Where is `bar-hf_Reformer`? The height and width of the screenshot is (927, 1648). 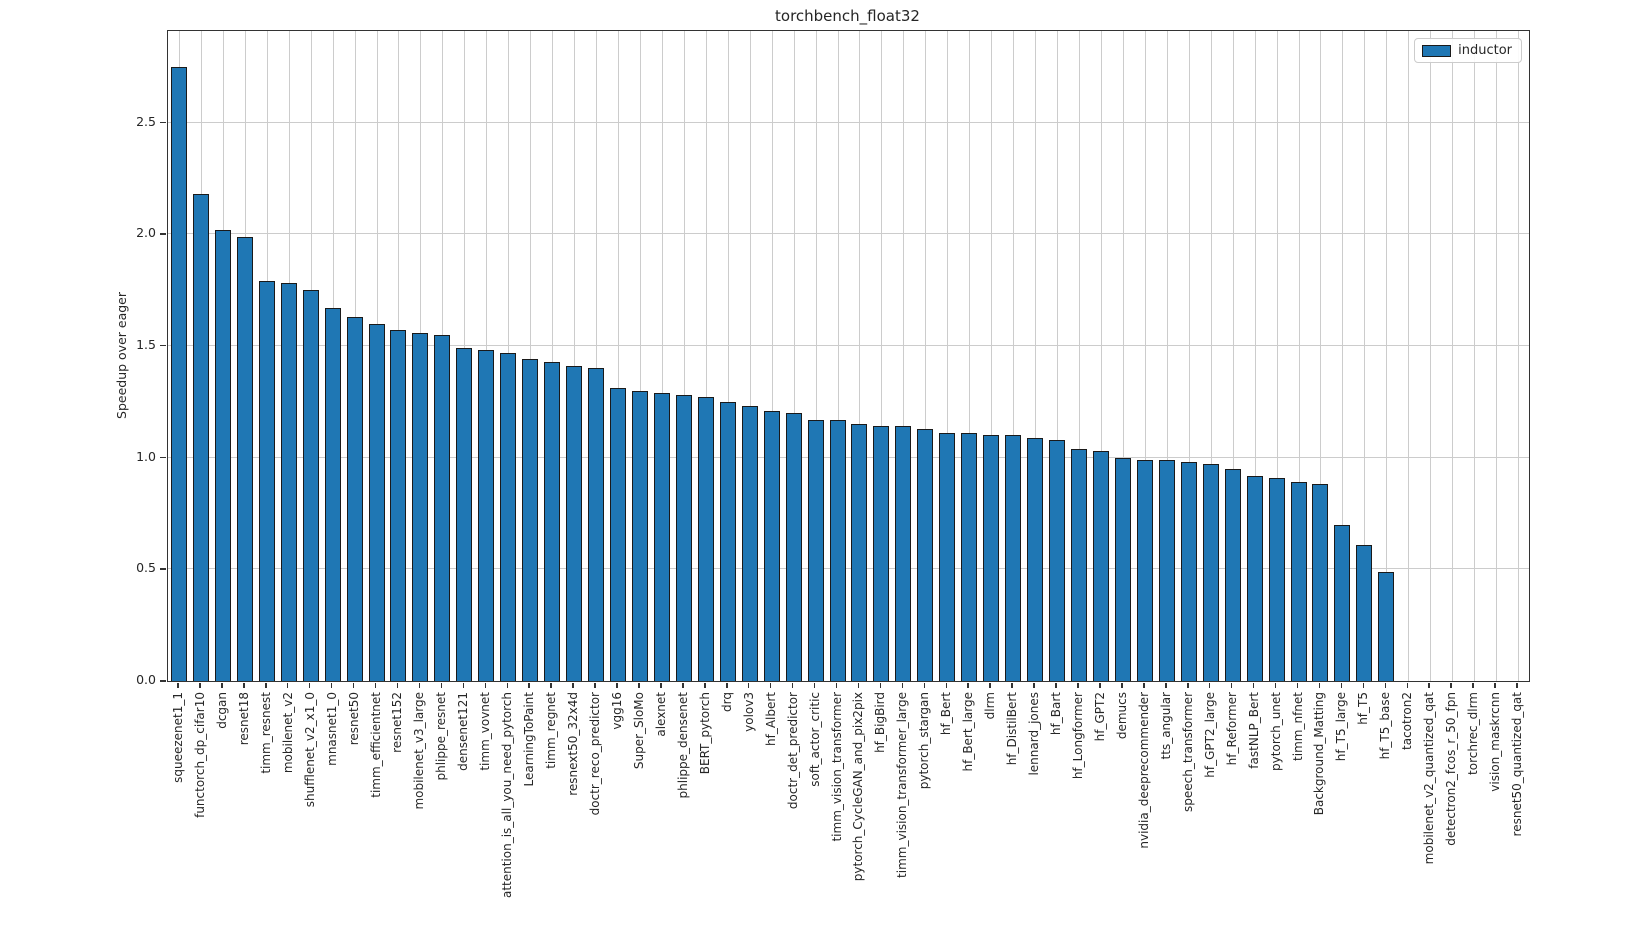
bar-hf_Reformer is located at coordinates (1232, 574).